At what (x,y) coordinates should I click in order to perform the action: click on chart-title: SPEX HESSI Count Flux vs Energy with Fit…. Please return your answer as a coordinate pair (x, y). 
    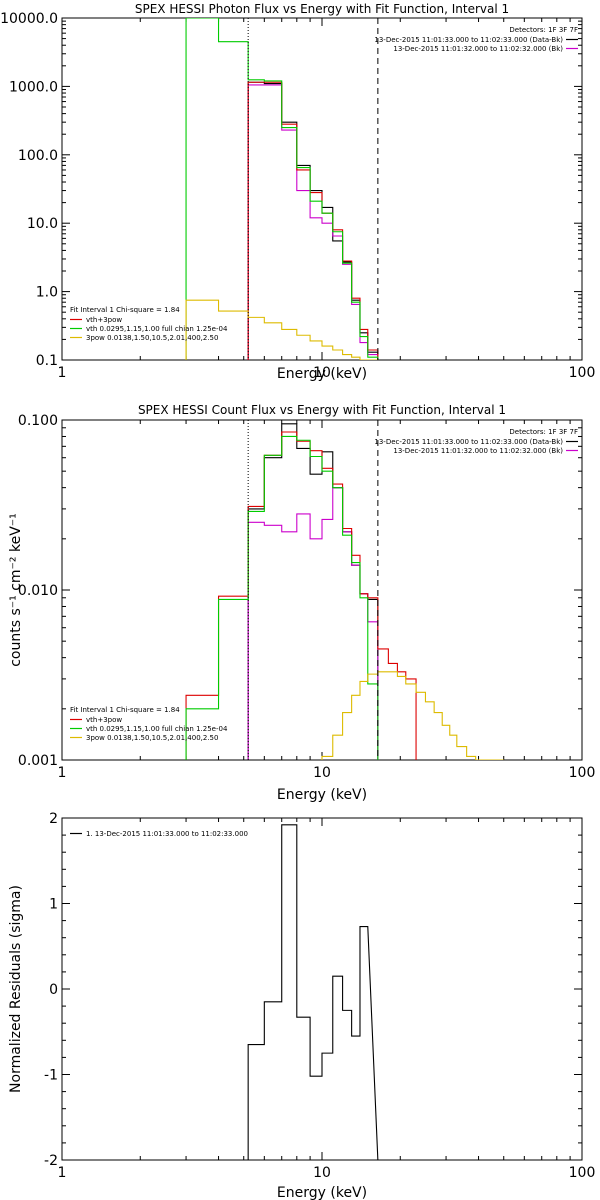
    Looking at the image, I should click on (322, 410).